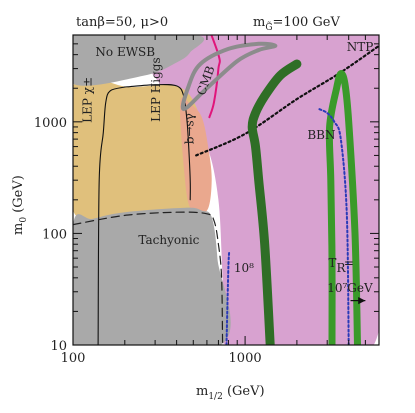 This screenshot has width=415, height=413. I want to click on x-tick-label: 100, so click(73, 358).